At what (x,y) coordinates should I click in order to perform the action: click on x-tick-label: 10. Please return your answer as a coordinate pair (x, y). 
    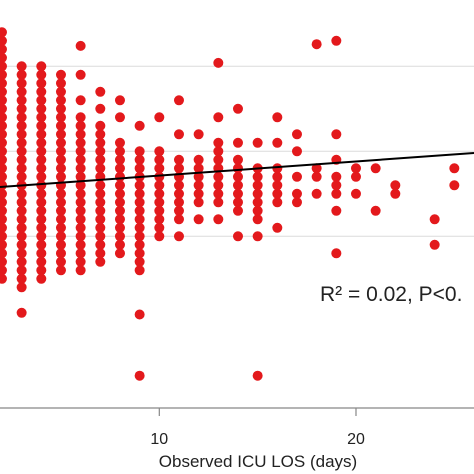
    Looking at the image, I should click on (159, 439).